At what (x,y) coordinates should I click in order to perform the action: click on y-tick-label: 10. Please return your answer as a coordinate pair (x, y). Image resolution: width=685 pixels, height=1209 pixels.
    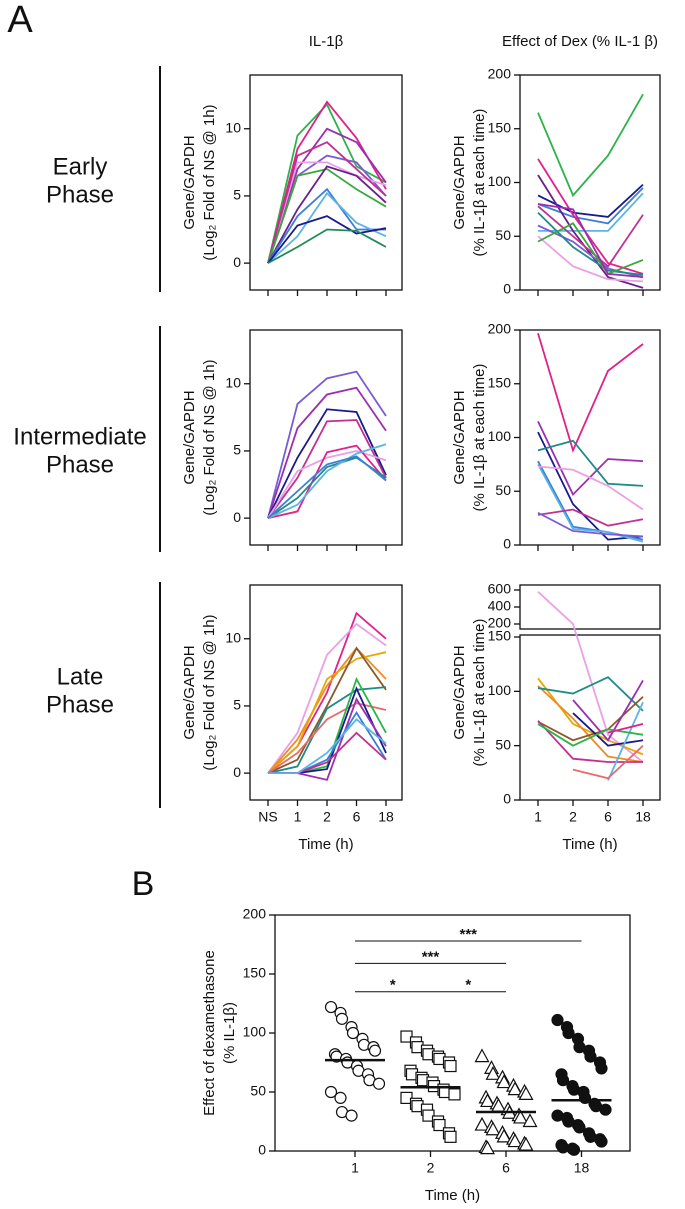
    Looking at the image, I should click on (233, 637).